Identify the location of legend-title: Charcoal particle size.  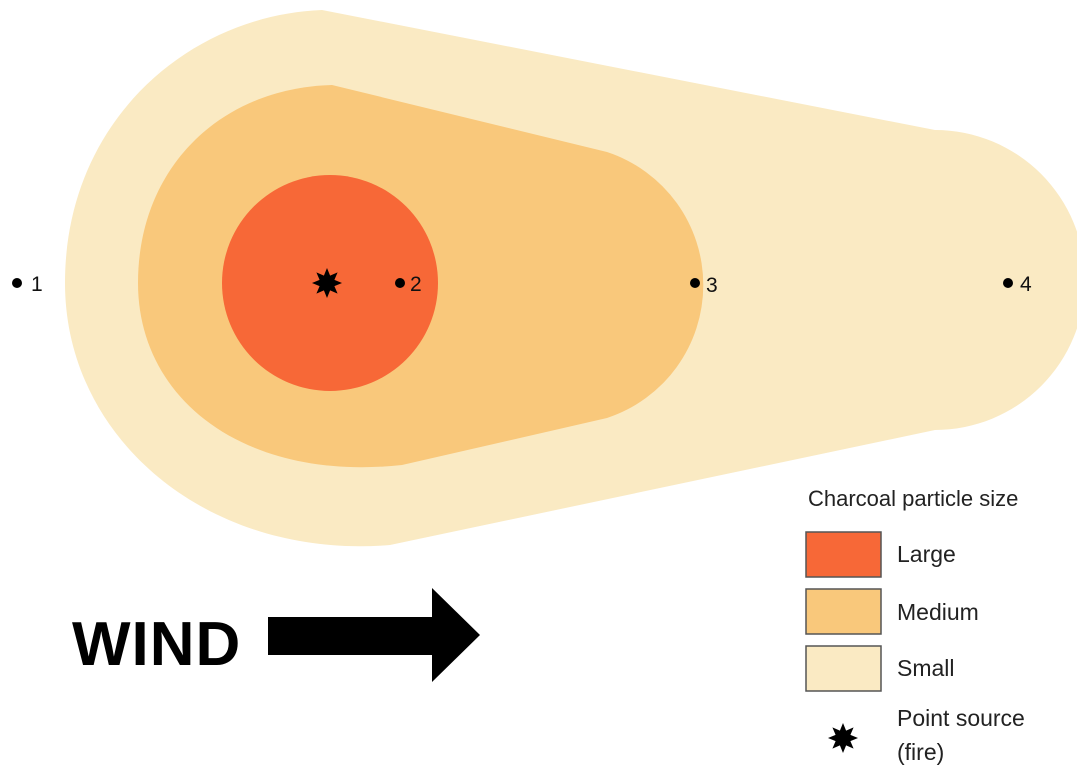
(913, 498).